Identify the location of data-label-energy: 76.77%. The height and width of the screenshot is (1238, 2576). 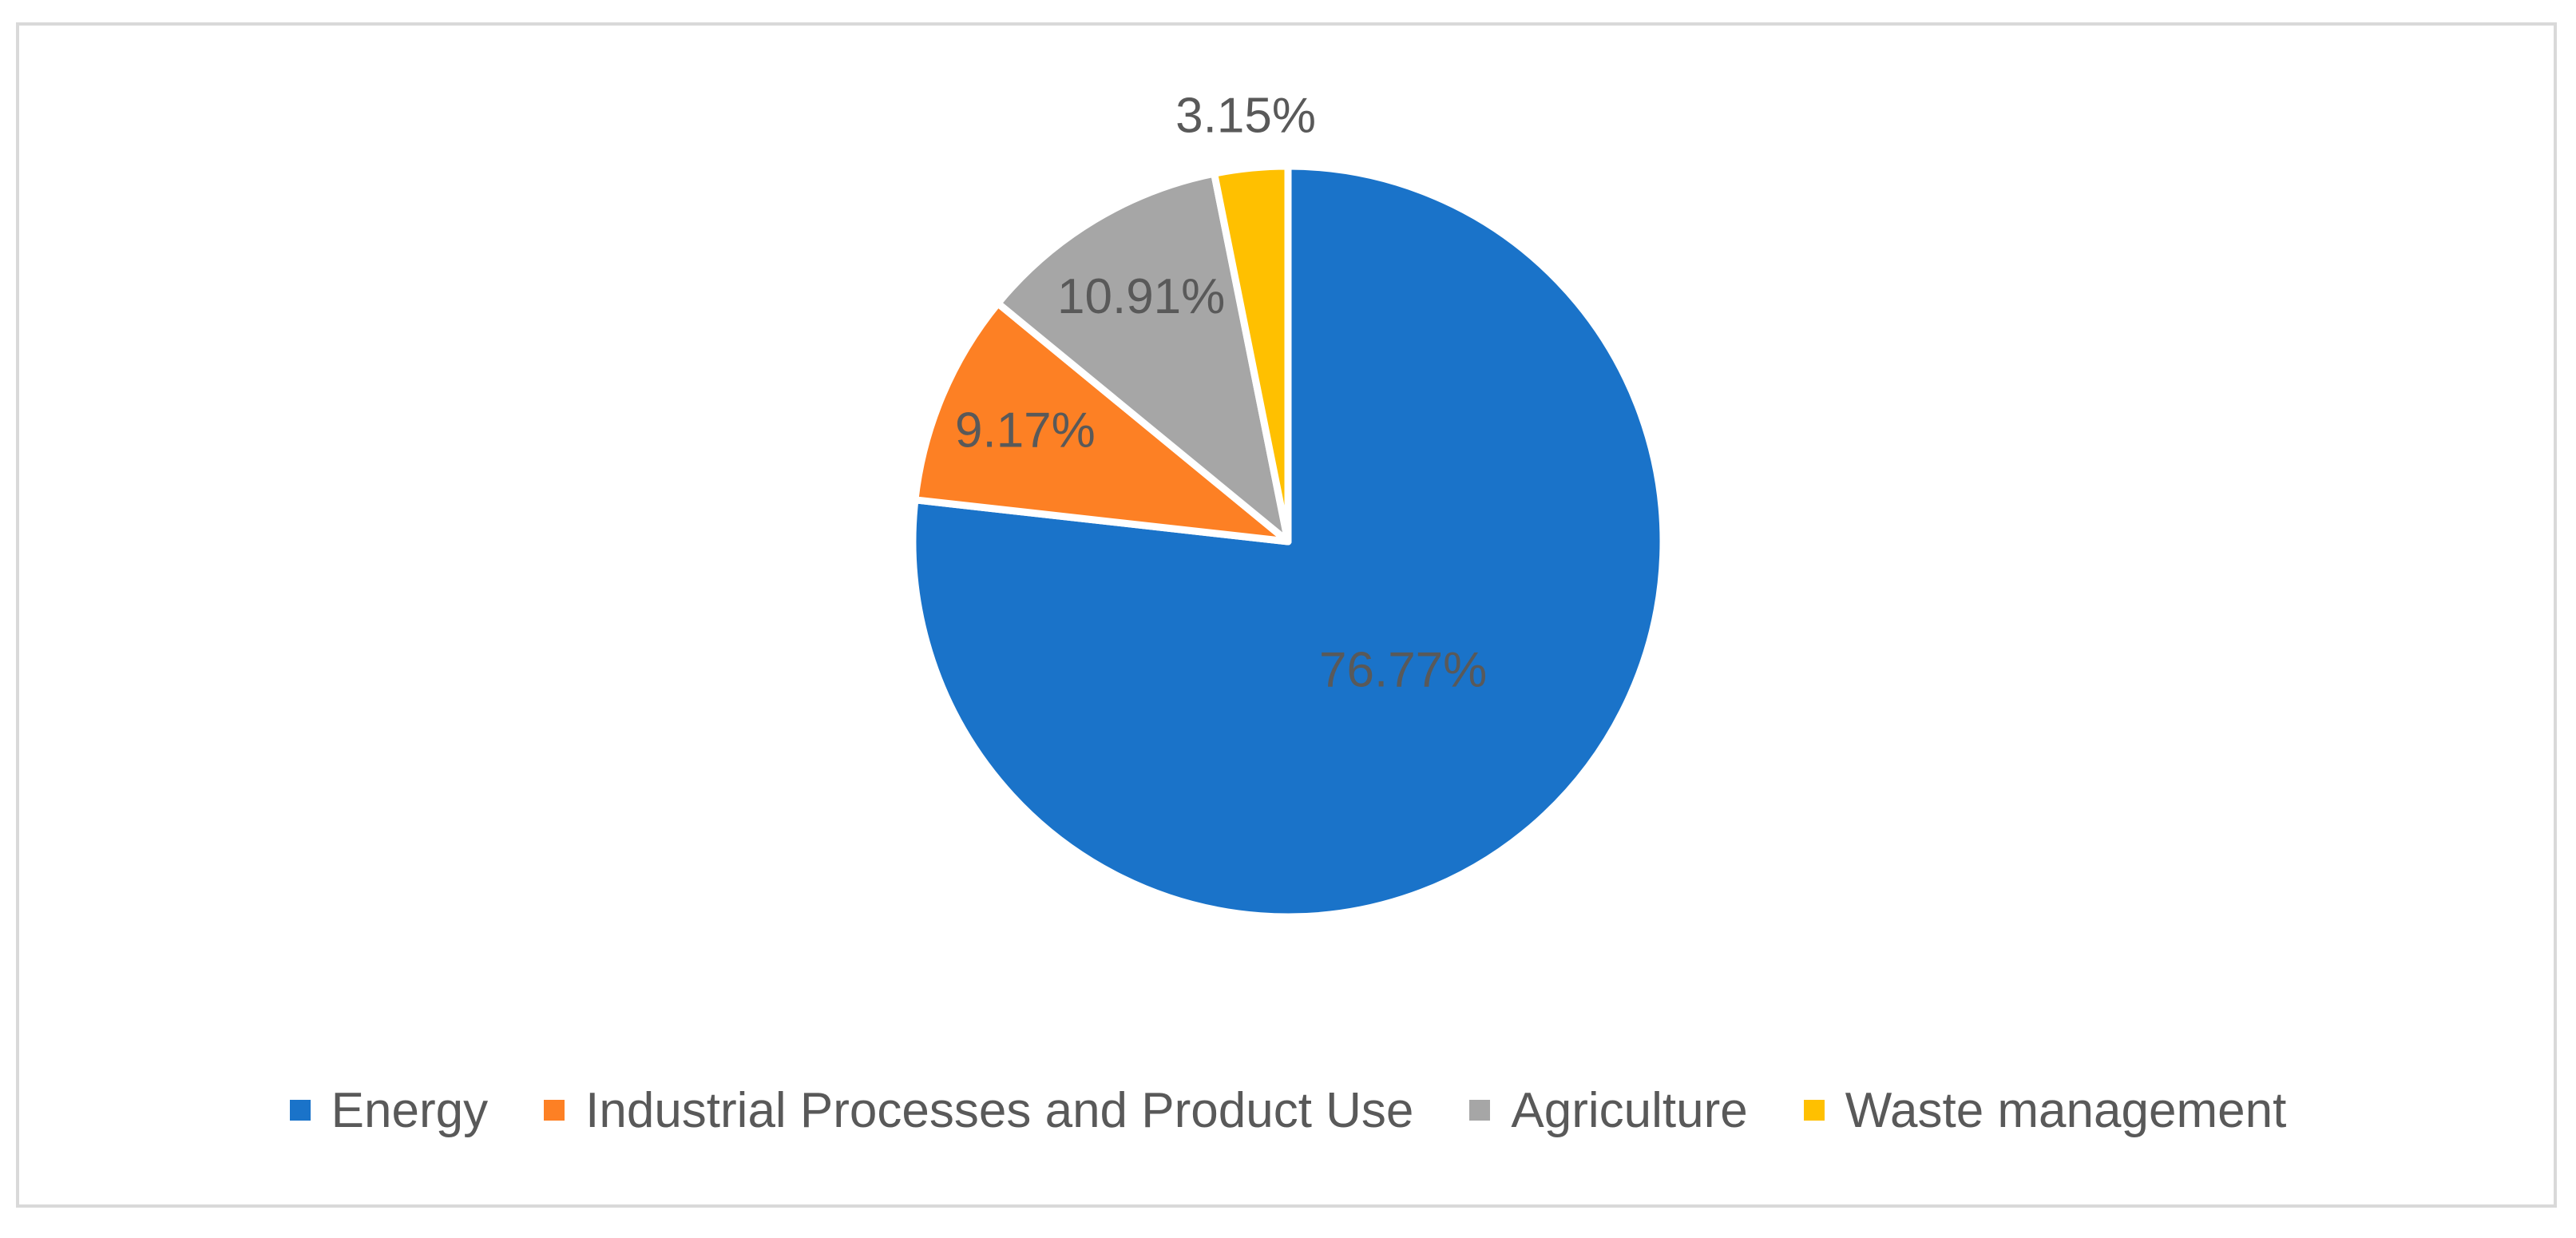
(1403, 670).